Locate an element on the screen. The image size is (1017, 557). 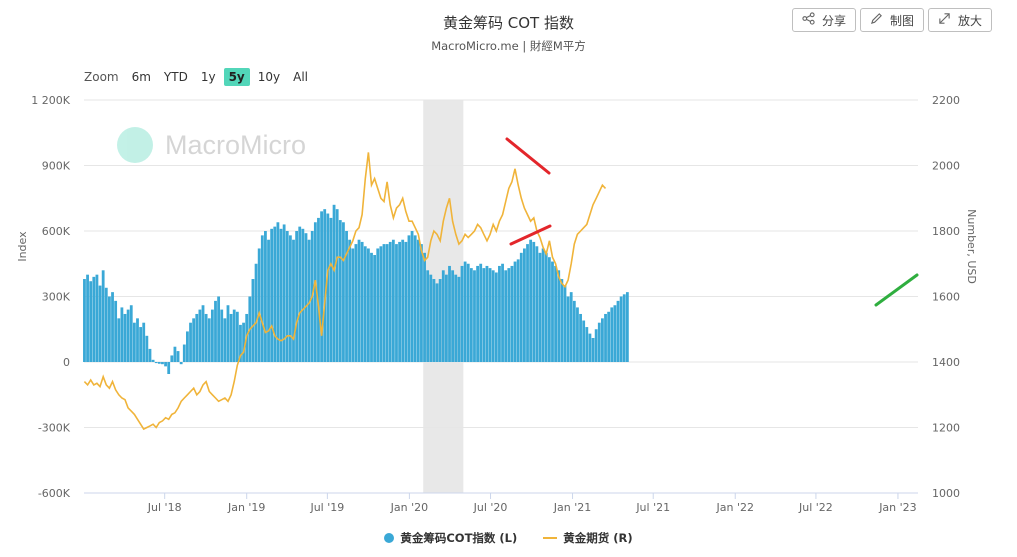
zoom-10y-button: 10y is located at coordinates (269, 77).